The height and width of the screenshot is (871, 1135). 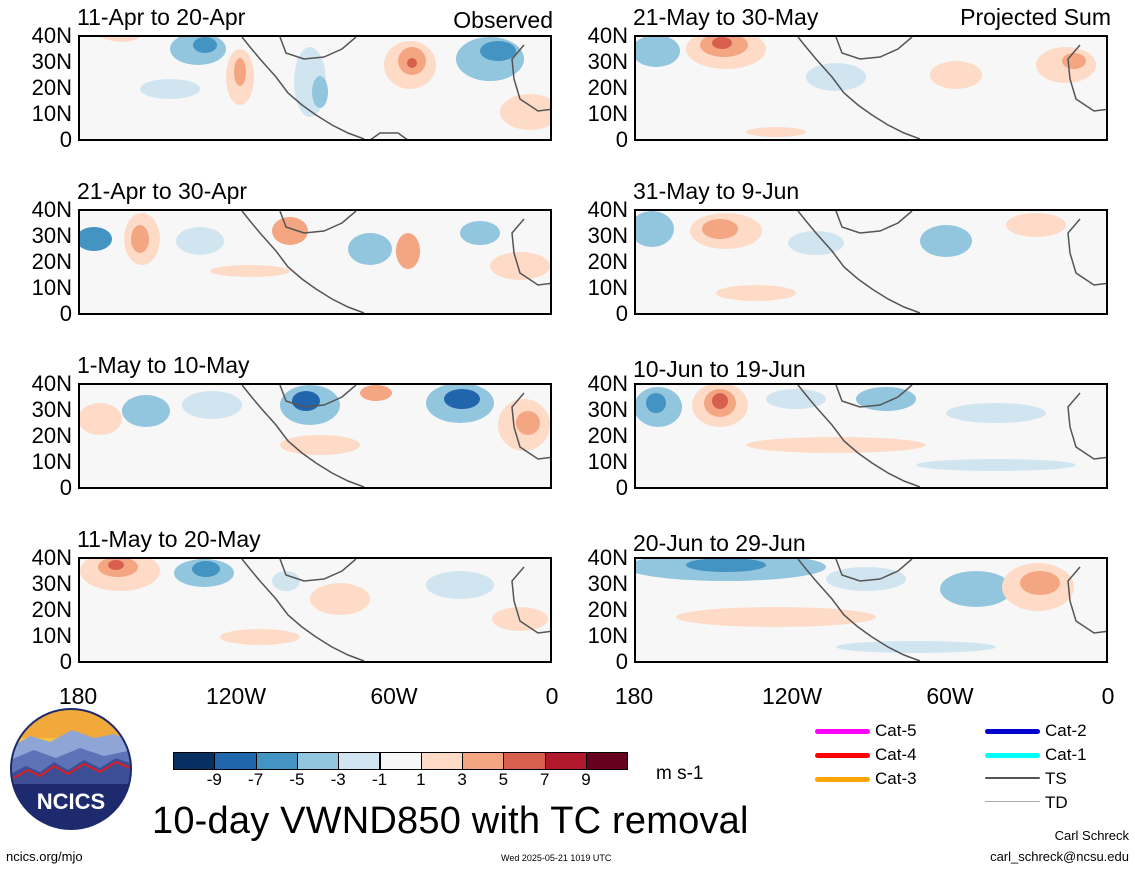 What do you see at coordinates (503, 779) in the screenshot?
I see `colorbar-label: 5` at bounding box center [503, 779].